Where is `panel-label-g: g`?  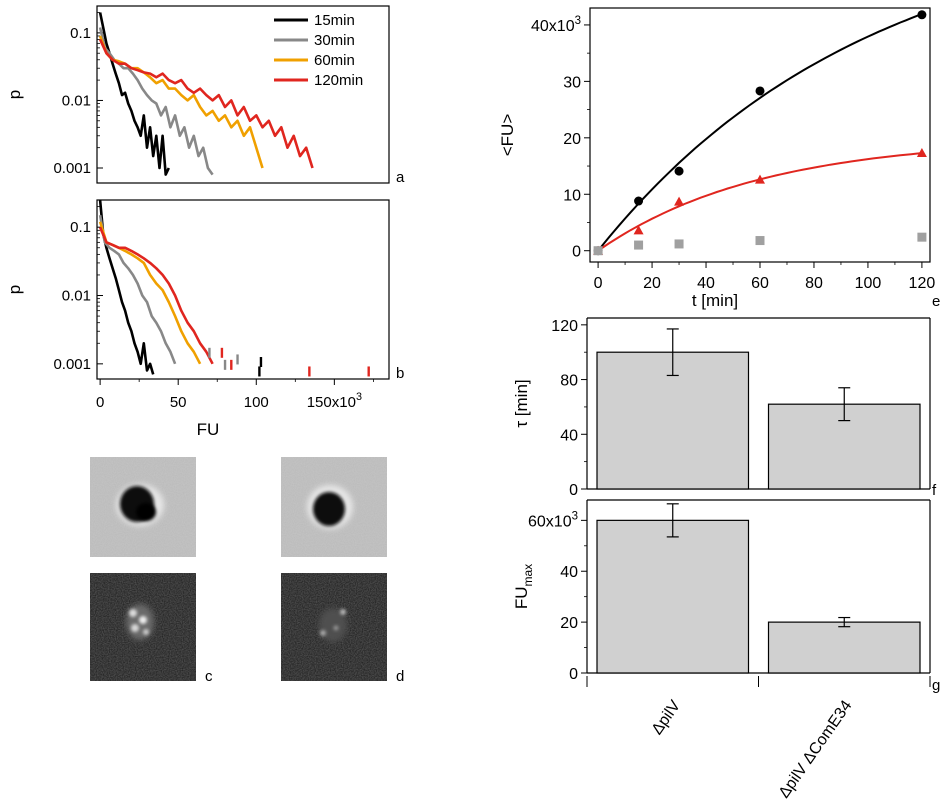 panel-label-g: g is located at coordinates (936, 685).